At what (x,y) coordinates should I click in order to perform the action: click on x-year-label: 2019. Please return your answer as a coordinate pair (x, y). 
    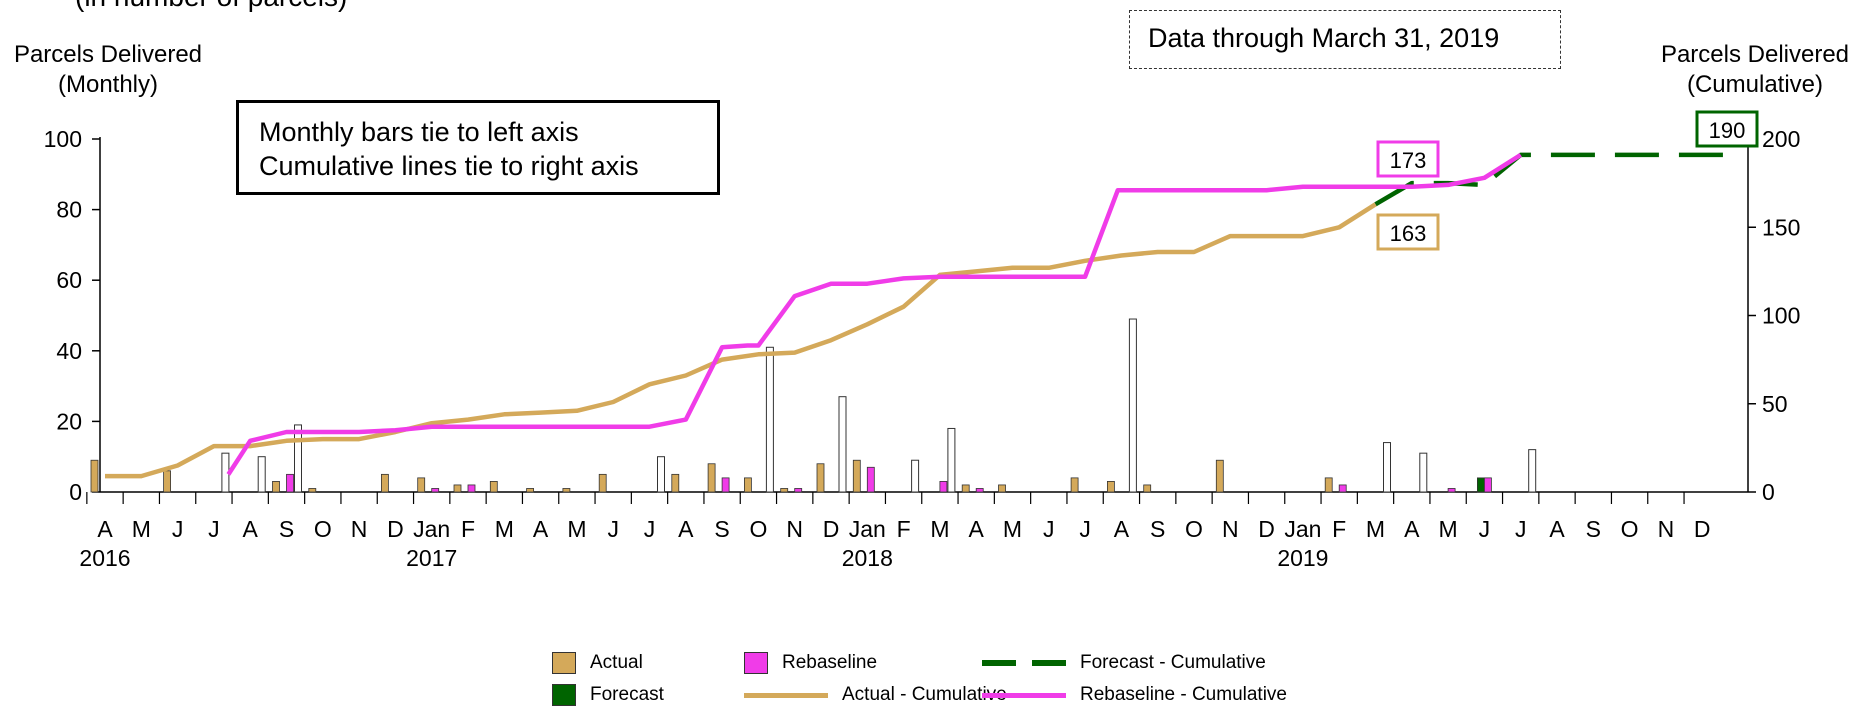
    Looking at the image, I should click on (1302, 558).